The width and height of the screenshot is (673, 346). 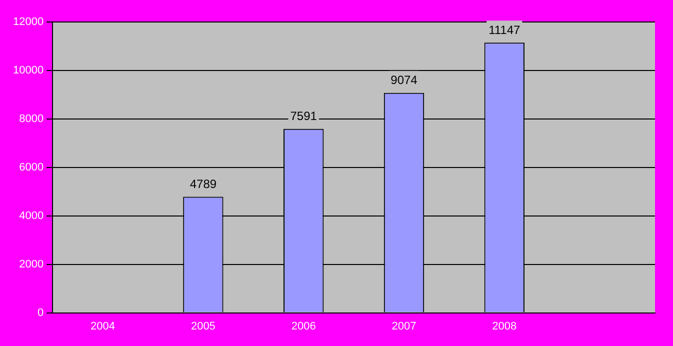 I want to click on x-tick-label: 2005, so click(x=203, y=326).